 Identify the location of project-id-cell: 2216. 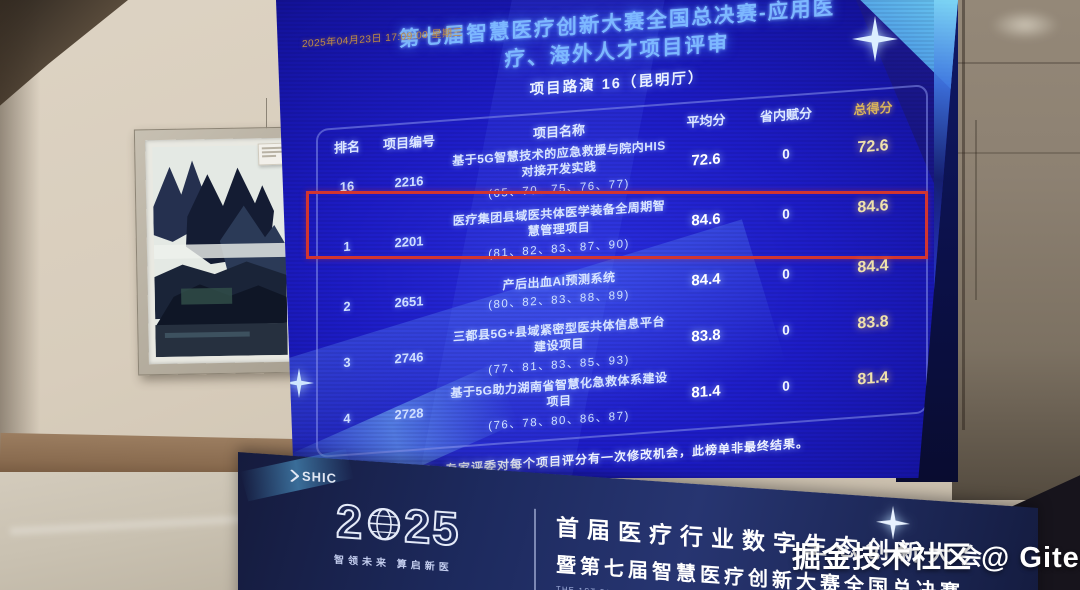
(409, 182).